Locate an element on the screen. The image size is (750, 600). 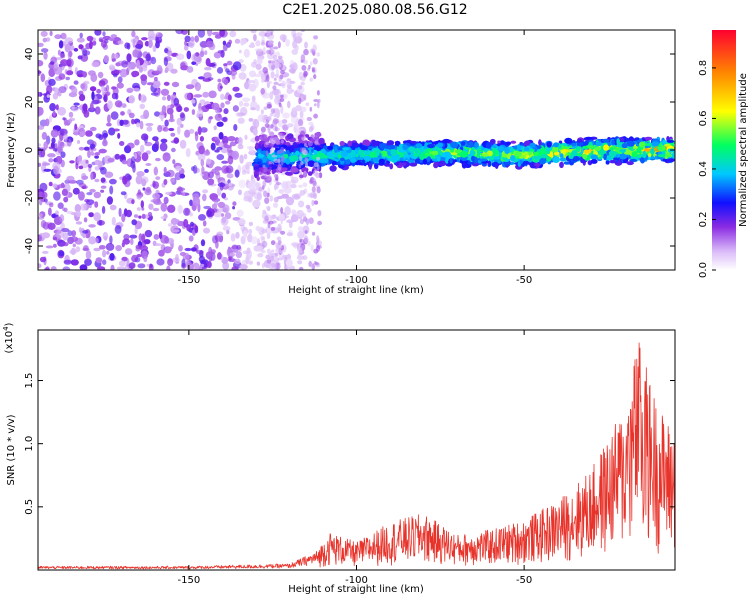
spectrogram-x-tick-label: -150 is located at coordinates (189, 280).